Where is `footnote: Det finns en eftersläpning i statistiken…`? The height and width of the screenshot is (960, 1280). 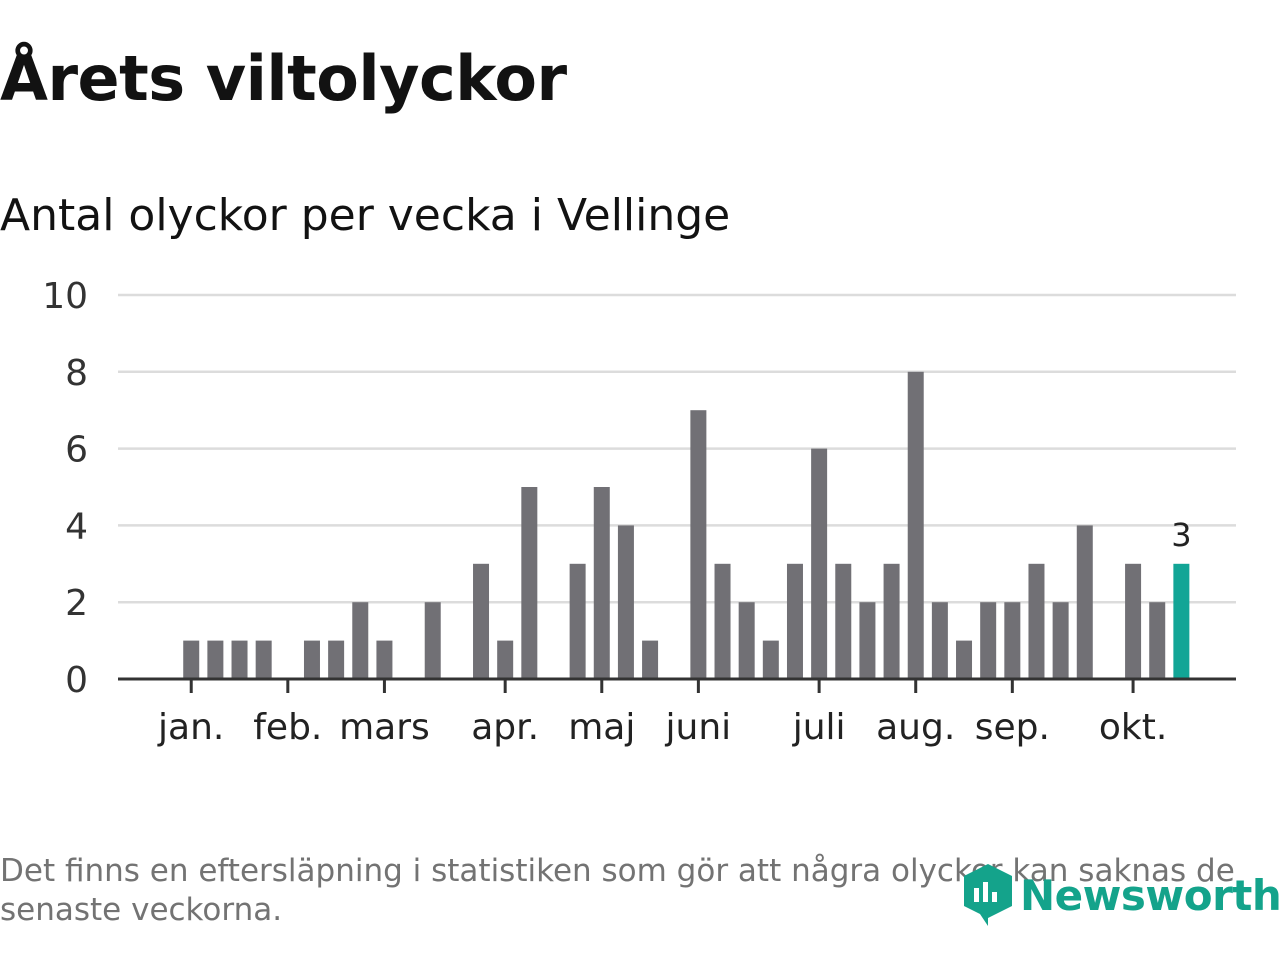 footnote: Det finns en eftersläpning i statistiken… is located at coordinates (617, 890).